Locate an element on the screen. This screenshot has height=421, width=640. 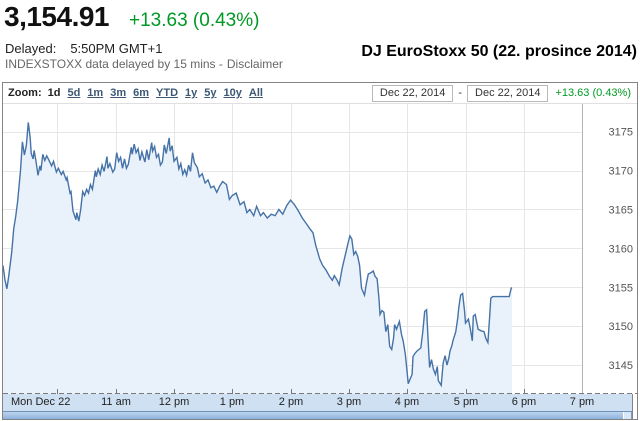
range-scrollbar is located at coordinates (320, 415).